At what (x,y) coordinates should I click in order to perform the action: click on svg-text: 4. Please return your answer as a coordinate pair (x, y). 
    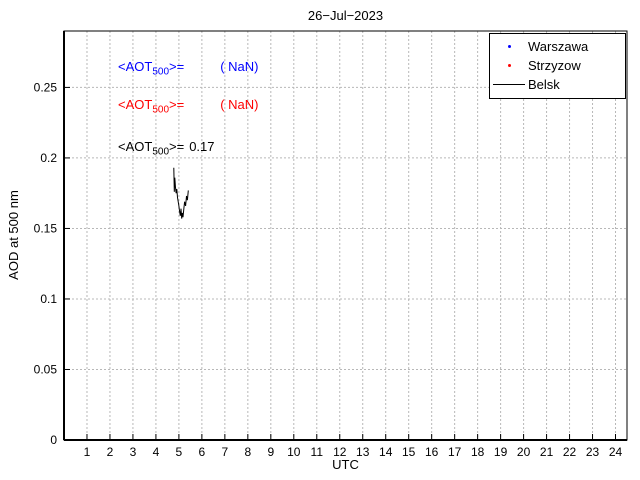
    Looking at the image, I should click on (156, 452).